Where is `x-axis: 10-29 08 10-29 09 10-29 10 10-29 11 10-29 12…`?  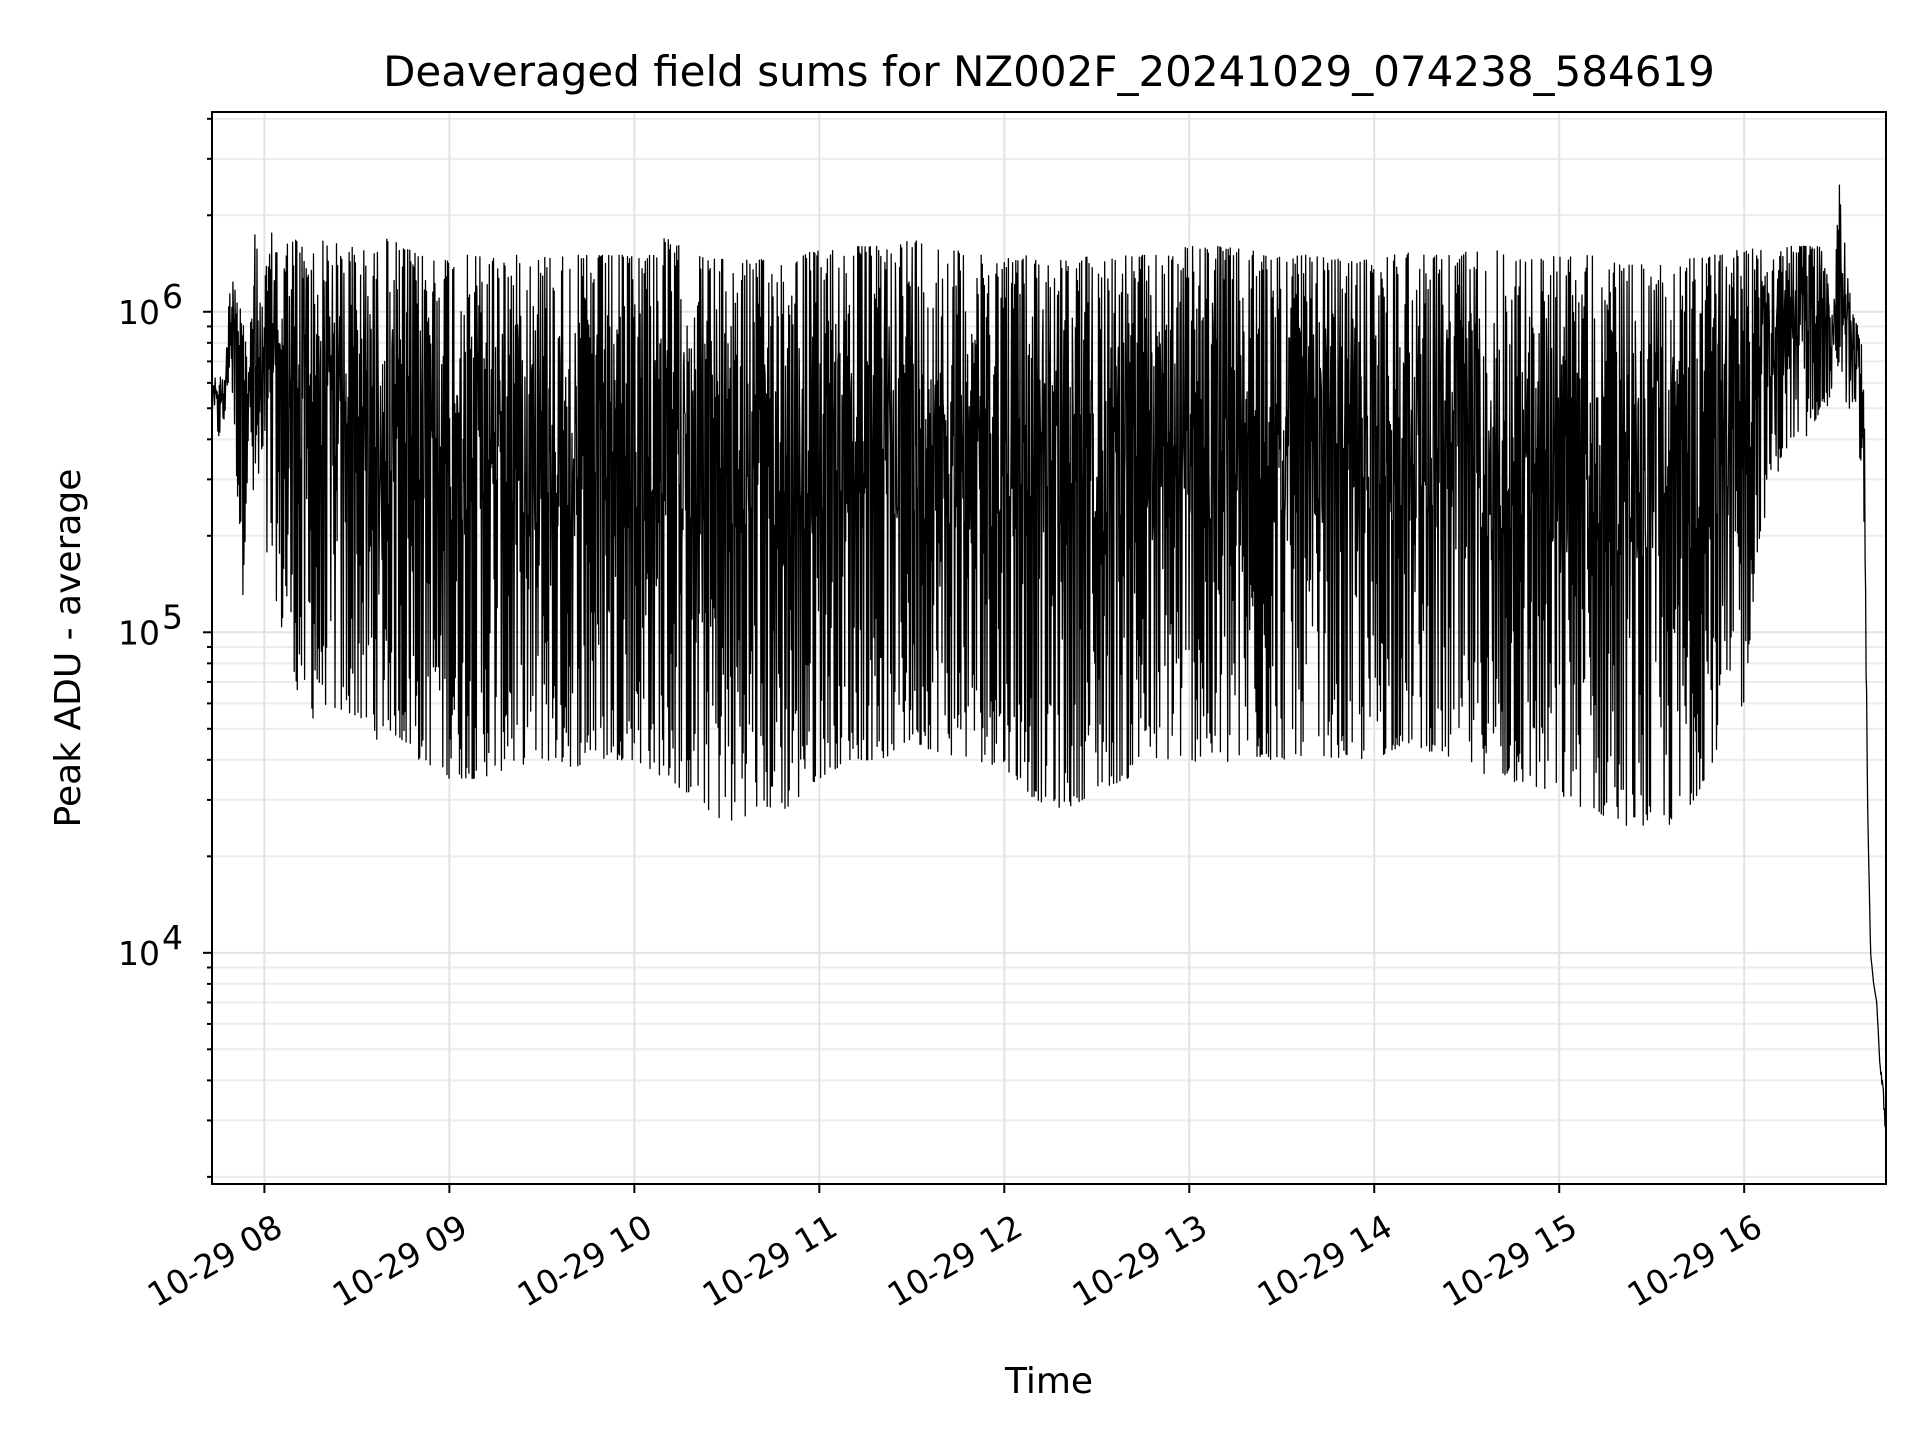 x-axis: 10-29 08 10-29 09 10-29 10 10-29 11 10-29 12… is located at coordinates (955, 1249).